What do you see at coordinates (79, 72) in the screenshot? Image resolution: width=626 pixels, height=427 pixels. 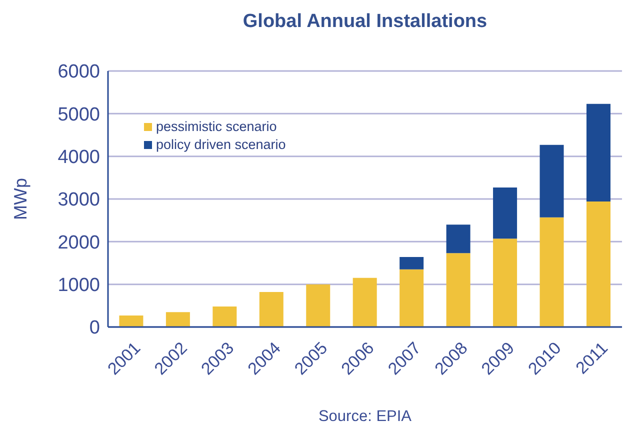 I see `y-tick-label: 6000` at bounding box center [79, 72].